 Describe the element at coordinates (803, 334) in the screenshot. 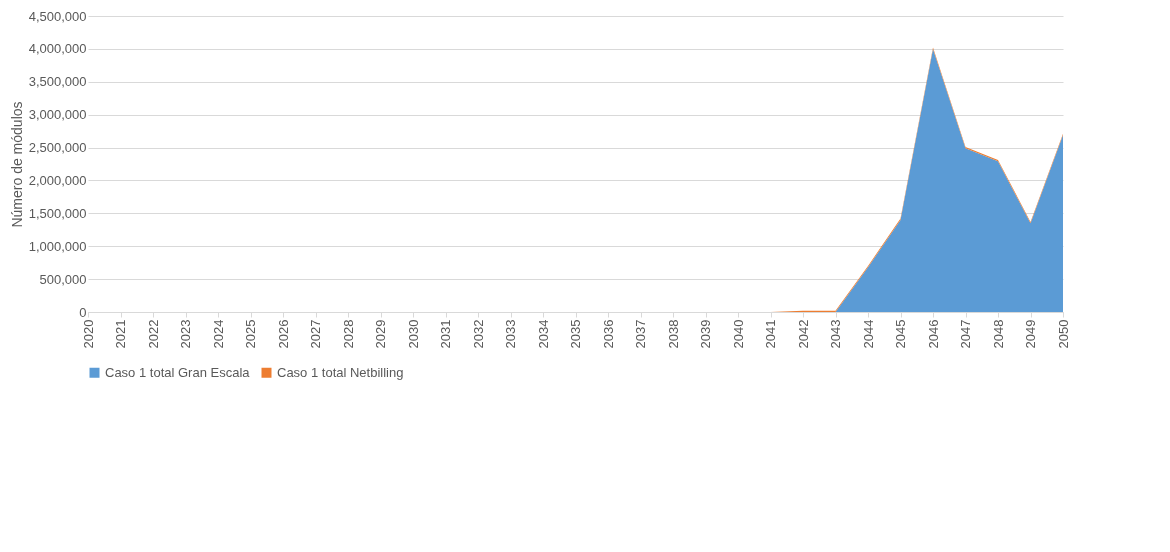

I see `x-tick-label: 2042` at that location.